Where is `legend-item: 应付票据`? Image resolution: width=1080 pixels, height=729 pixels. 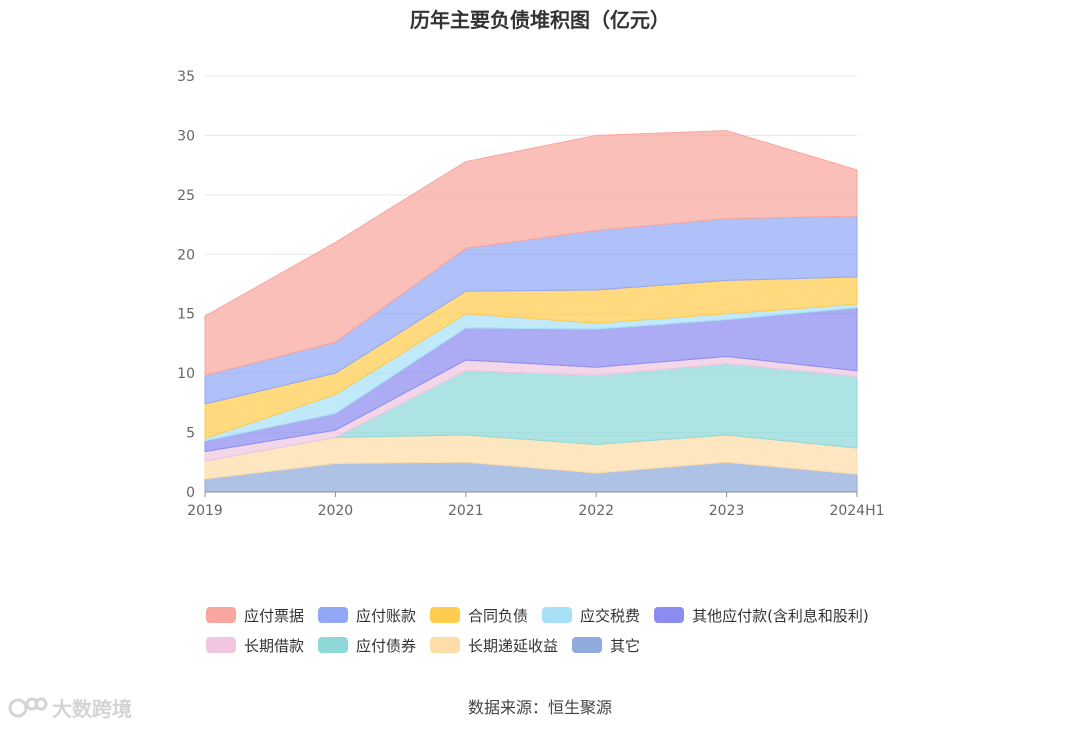
legend-item: 应付票据 is located at coordinates (255, 615).